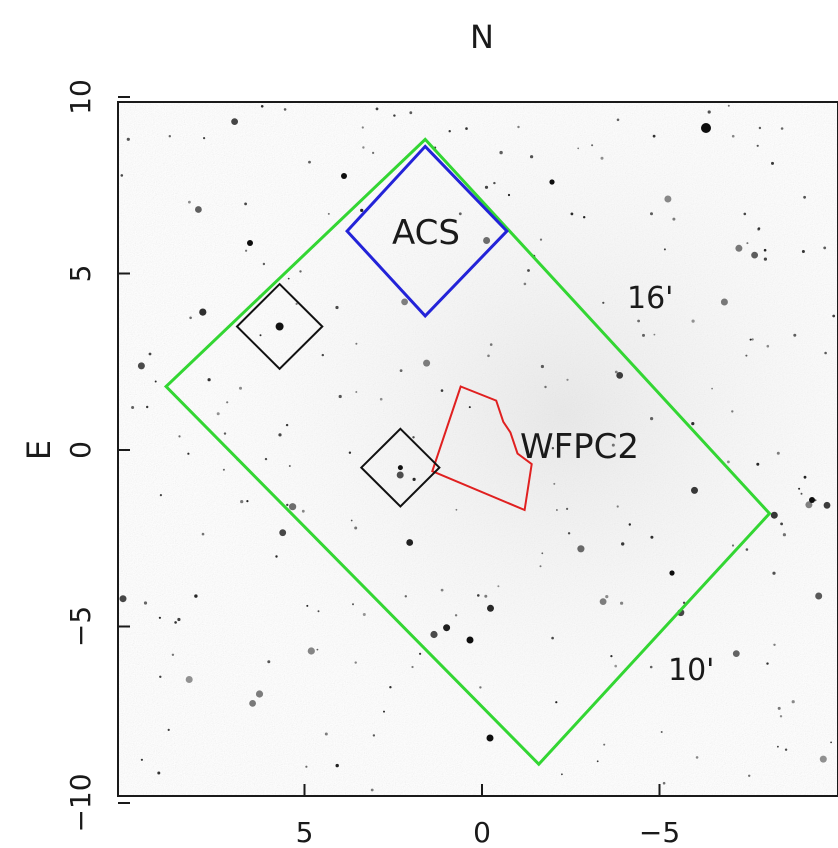 The image size is (838, 848). Describe the element at coordinates (482, 832) in the screenshot. I see `x-tick-label: 0` at that location.